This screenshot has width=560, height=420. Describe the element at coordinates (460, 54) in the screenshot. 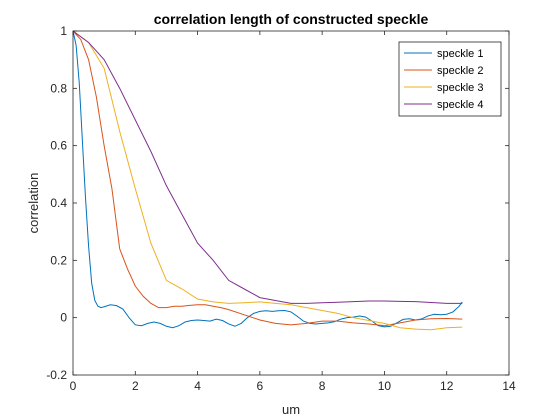

I see `legend-label-1: speckle 1` at that location.